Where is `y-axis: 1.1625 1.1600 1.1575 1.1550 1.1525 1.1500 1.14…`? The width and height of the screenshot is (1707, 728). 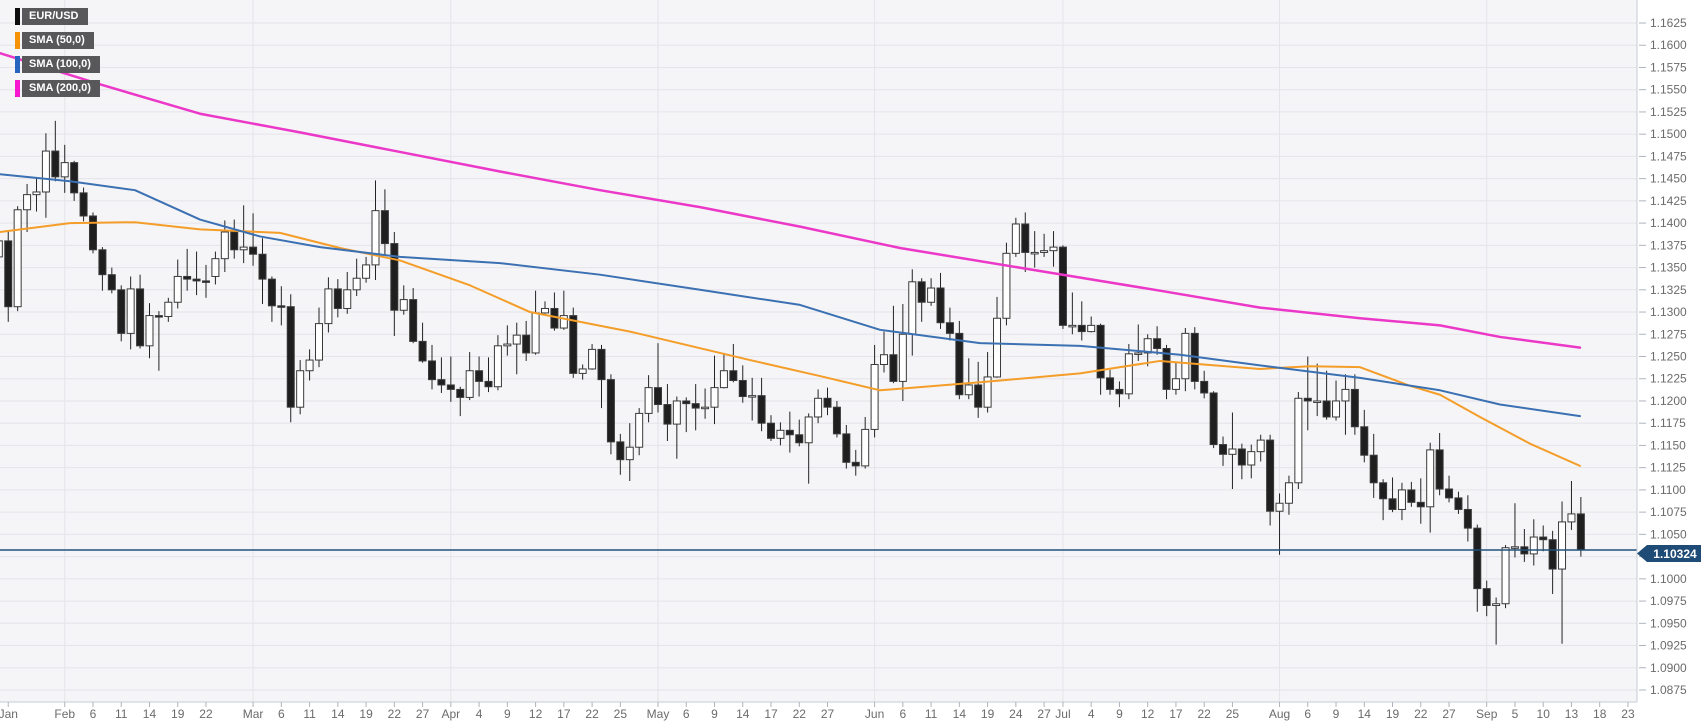
y-axis: 1.1625 1.1600 1.1575 1.1550 1.1525 1.1500 1.14… is located at coordinates (1663, 356).